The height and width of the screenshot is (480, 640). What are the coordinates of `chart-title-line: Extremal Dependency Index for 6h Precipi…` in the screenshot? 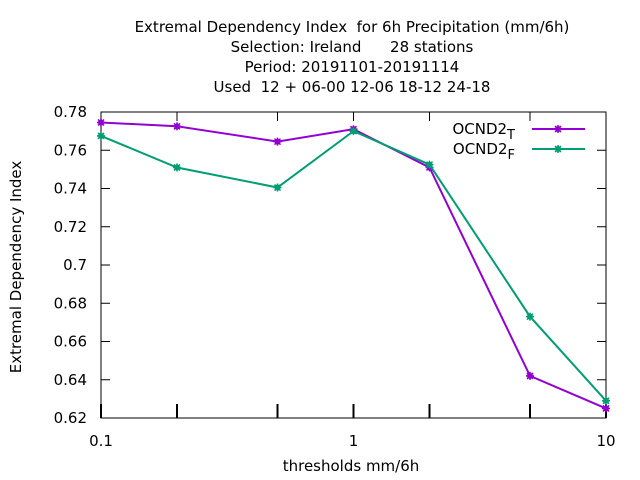 It's located at (352, 27).